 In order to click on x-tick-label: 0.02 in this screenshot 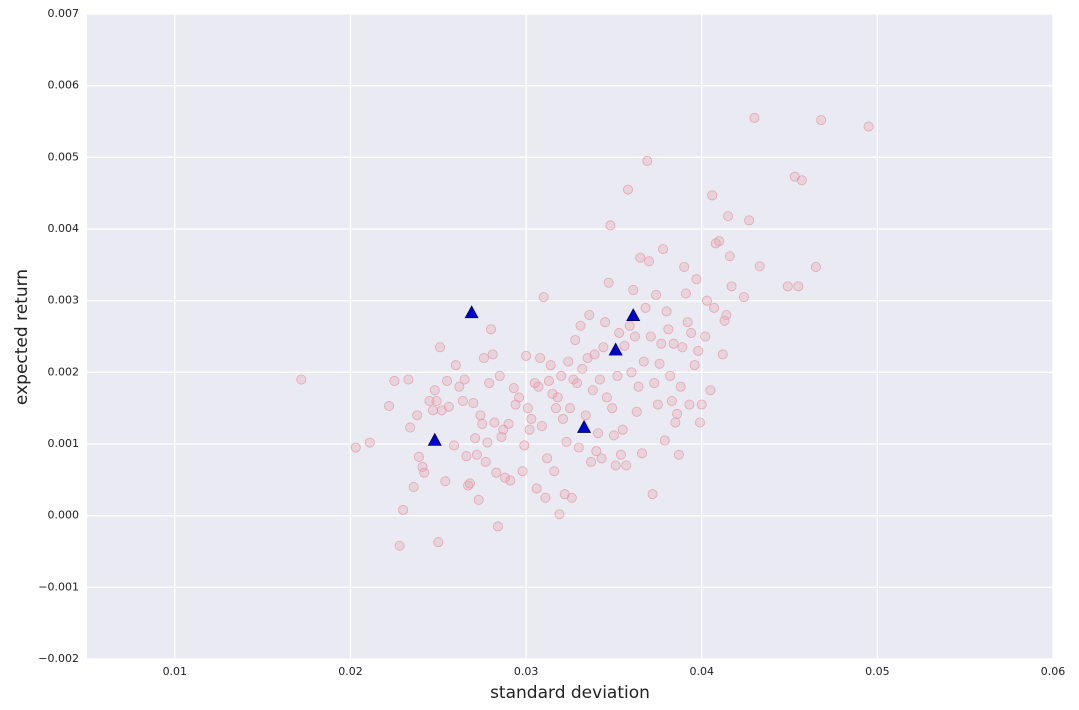, I will do `click(350, 671)`.